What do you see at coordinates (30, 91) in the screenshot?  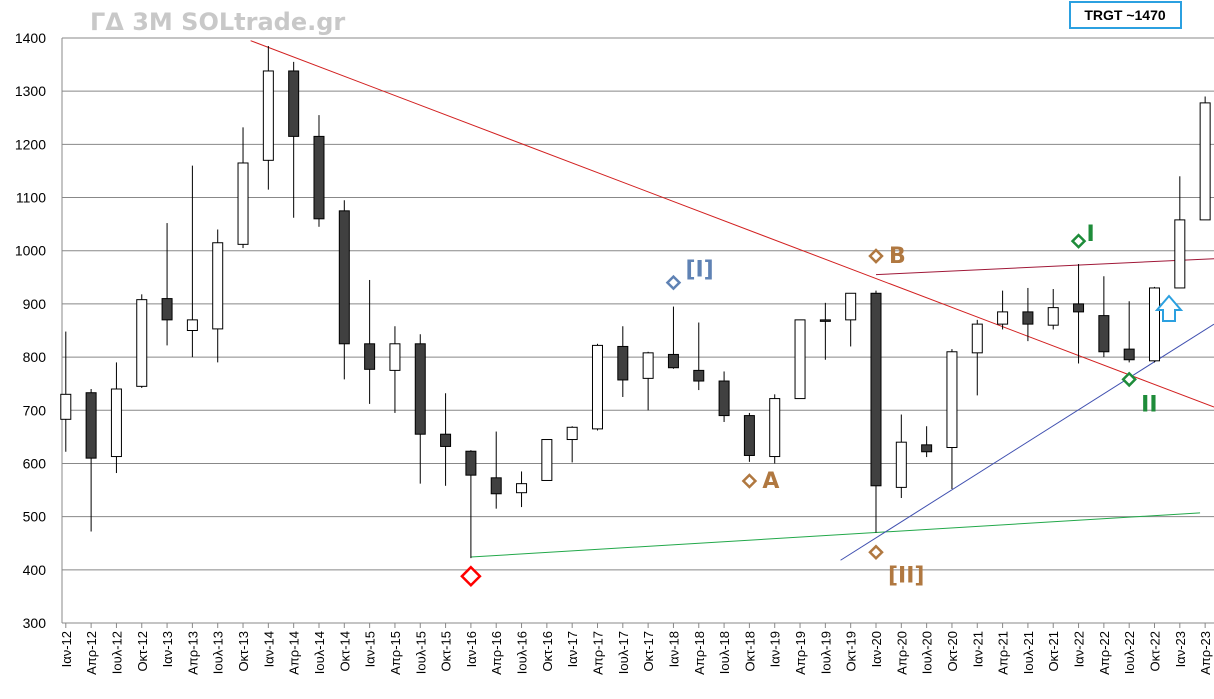 I see `y-tick-label: 1300` at bounding box center [30, 91].